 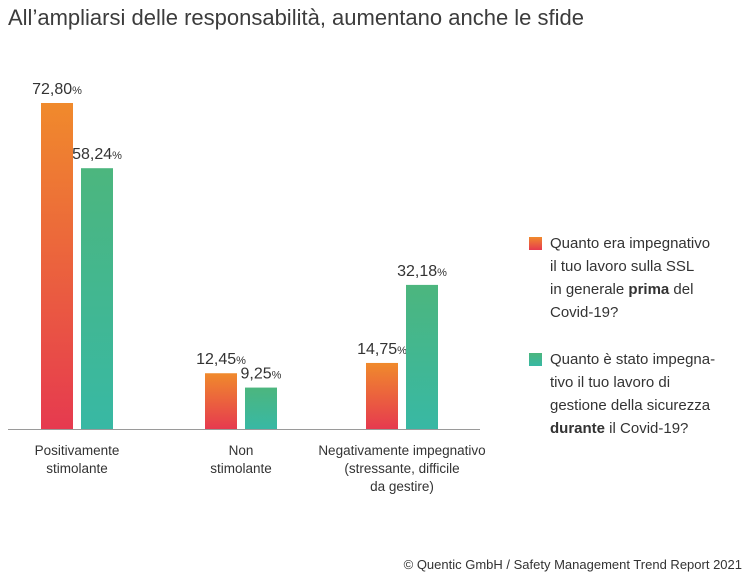 I want to click on data-label-prima-2: 12,45%, so click(x=221, y=359).